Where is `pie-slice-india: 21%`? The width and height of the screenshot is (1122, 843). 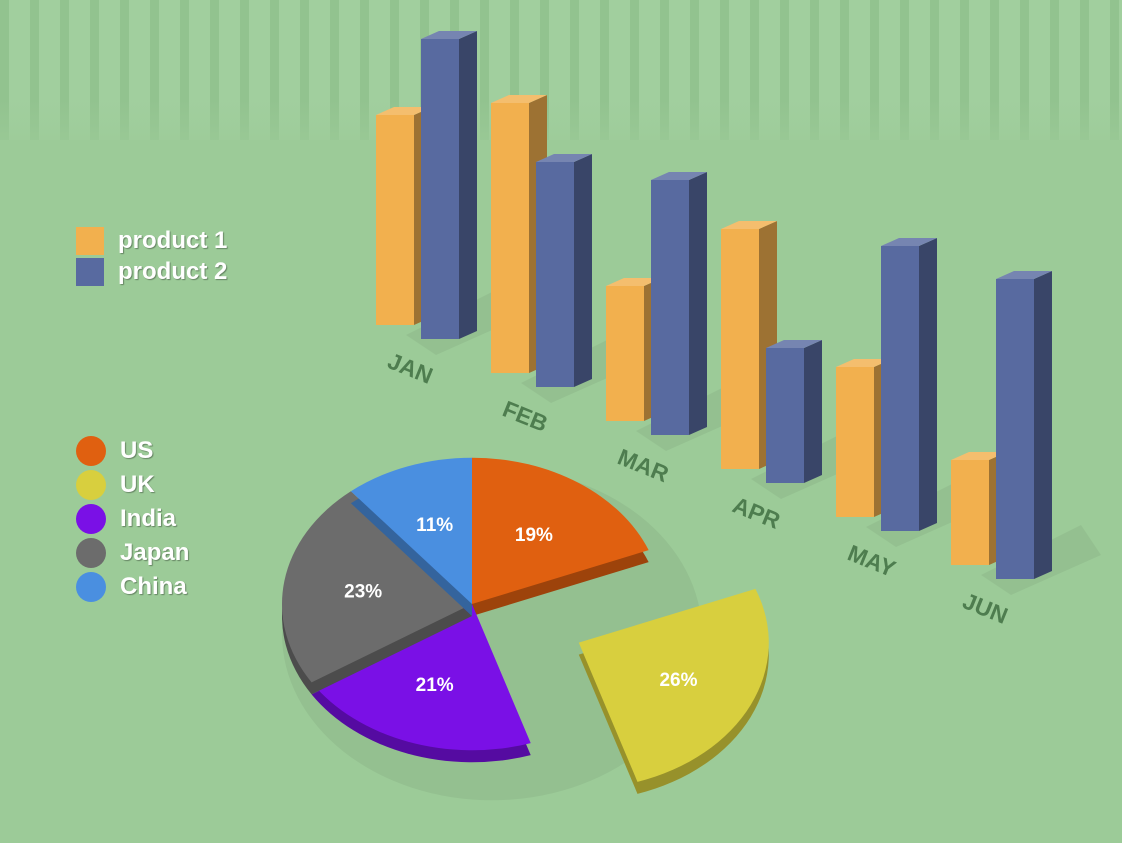 pie-slice-india: 21% is located at coordinates (421, 683).